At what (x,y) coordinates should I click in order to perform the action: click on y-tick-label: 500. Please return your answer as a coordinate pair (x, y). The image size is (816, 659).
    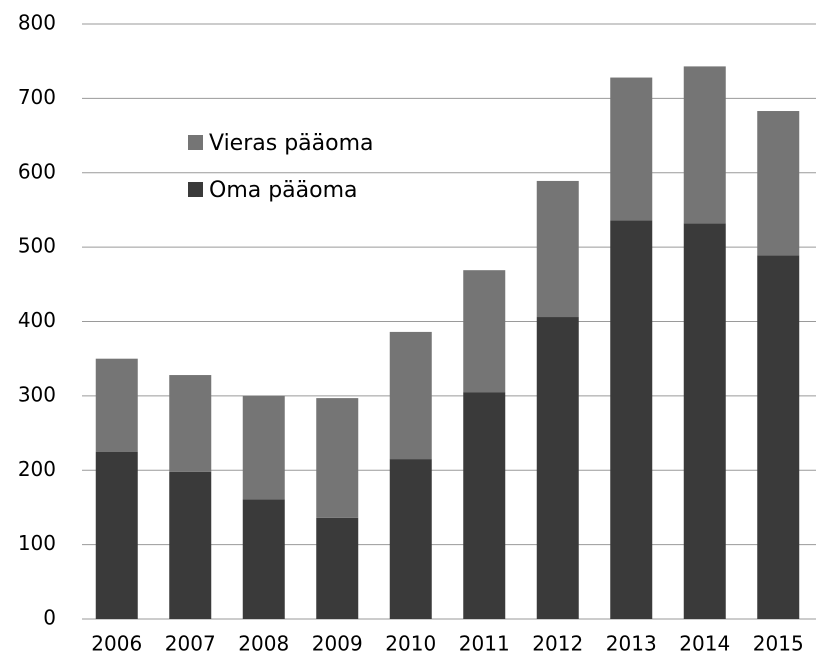
    Looking at the image, I should click on (37, 246).